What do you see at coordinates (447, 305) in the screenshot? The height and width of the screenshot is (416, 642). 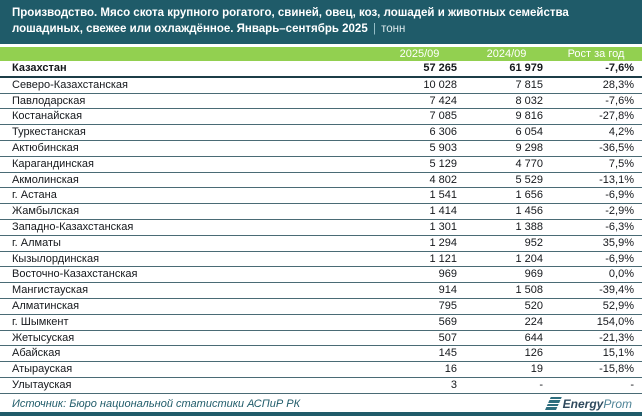 I see `value-2025-cell: 795` at bounding box center [447, 305].